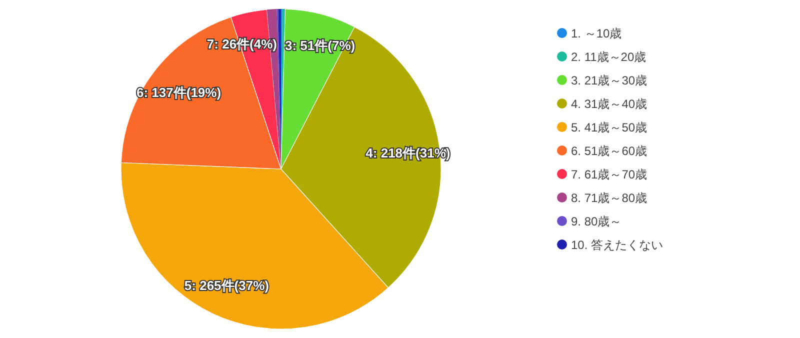 The height and width of the screenshot is (338, 800). I want to click on legend-label: 8. 71歳～80歳, so click(609, 198).